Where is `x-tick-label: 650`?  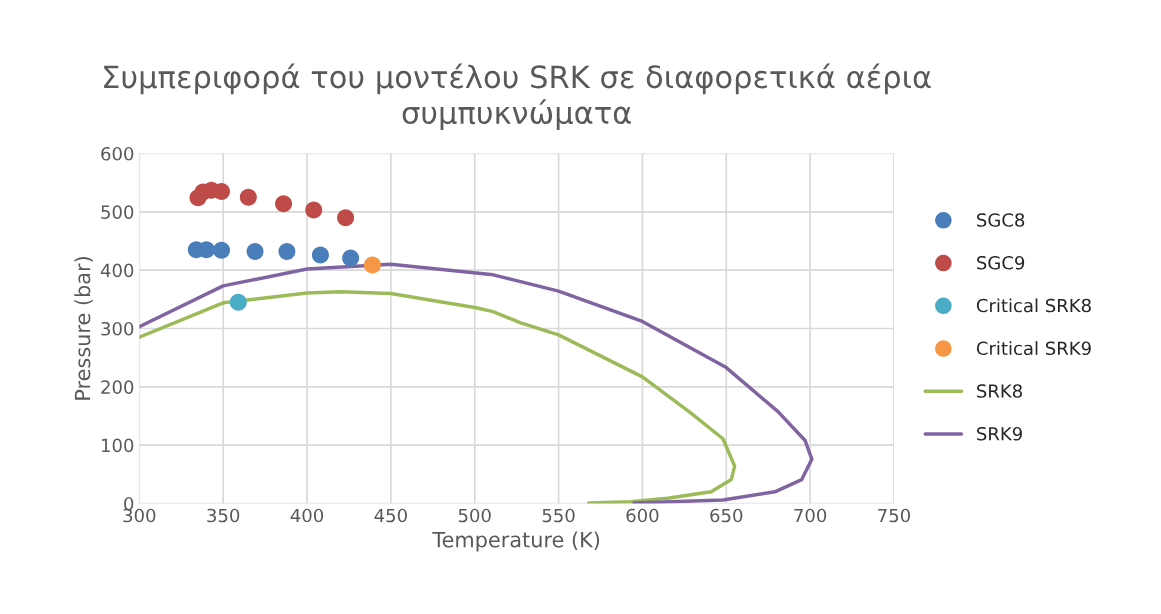 x-tick-label: 650 is located at coordinates (726, 515).